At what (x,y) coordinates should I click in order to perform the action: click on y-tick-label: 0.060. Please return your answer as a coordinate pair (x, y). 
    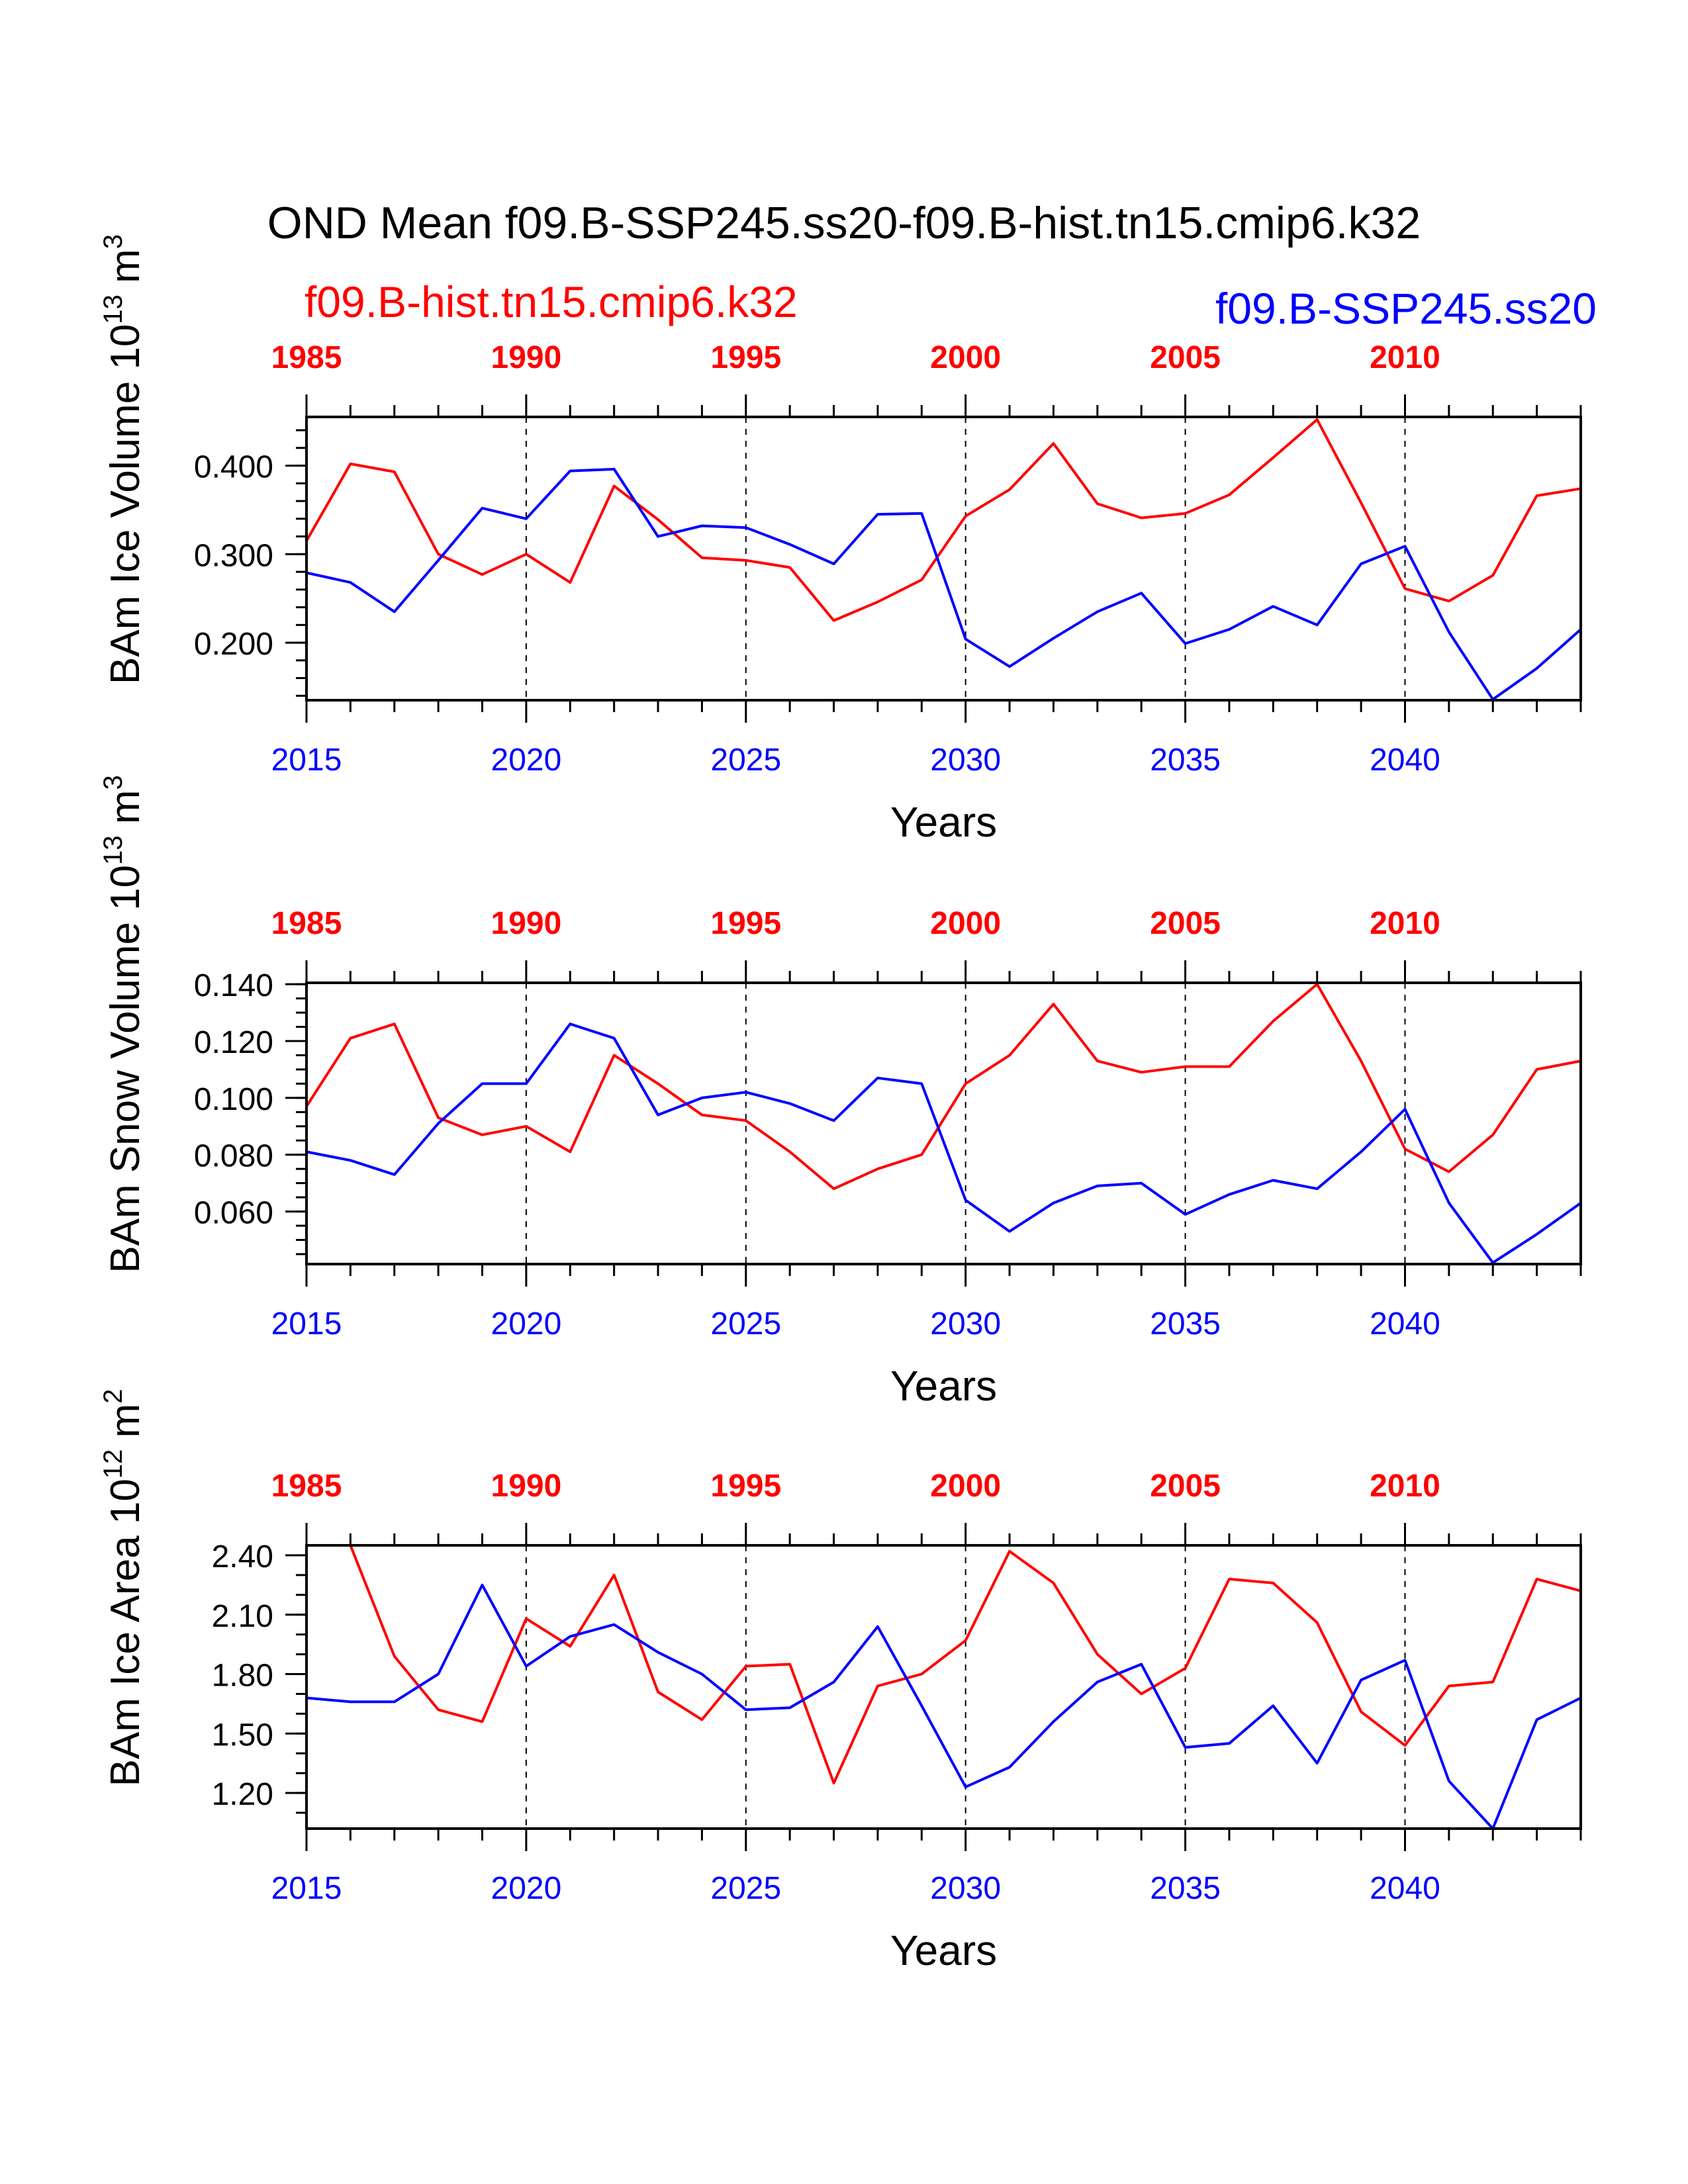
    Looking at the image, I should click on (233, 1213).